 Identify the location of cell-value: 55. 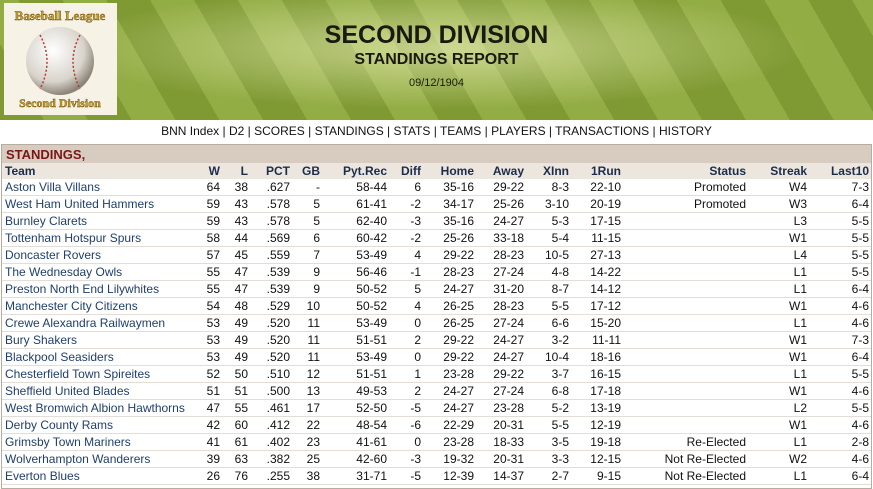
(241, 408).